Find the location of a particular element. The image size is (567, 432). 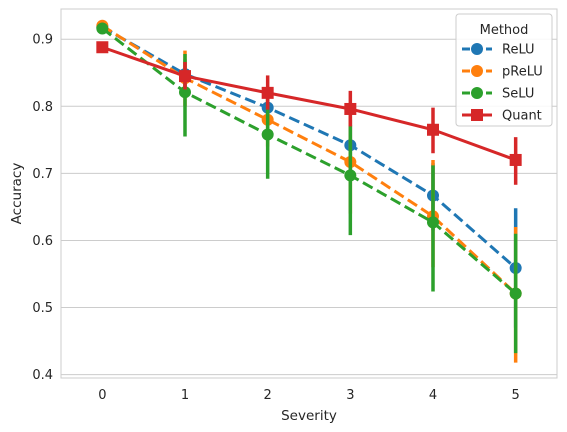

x-tick-label: 0 is located at coordinates (102, 395).